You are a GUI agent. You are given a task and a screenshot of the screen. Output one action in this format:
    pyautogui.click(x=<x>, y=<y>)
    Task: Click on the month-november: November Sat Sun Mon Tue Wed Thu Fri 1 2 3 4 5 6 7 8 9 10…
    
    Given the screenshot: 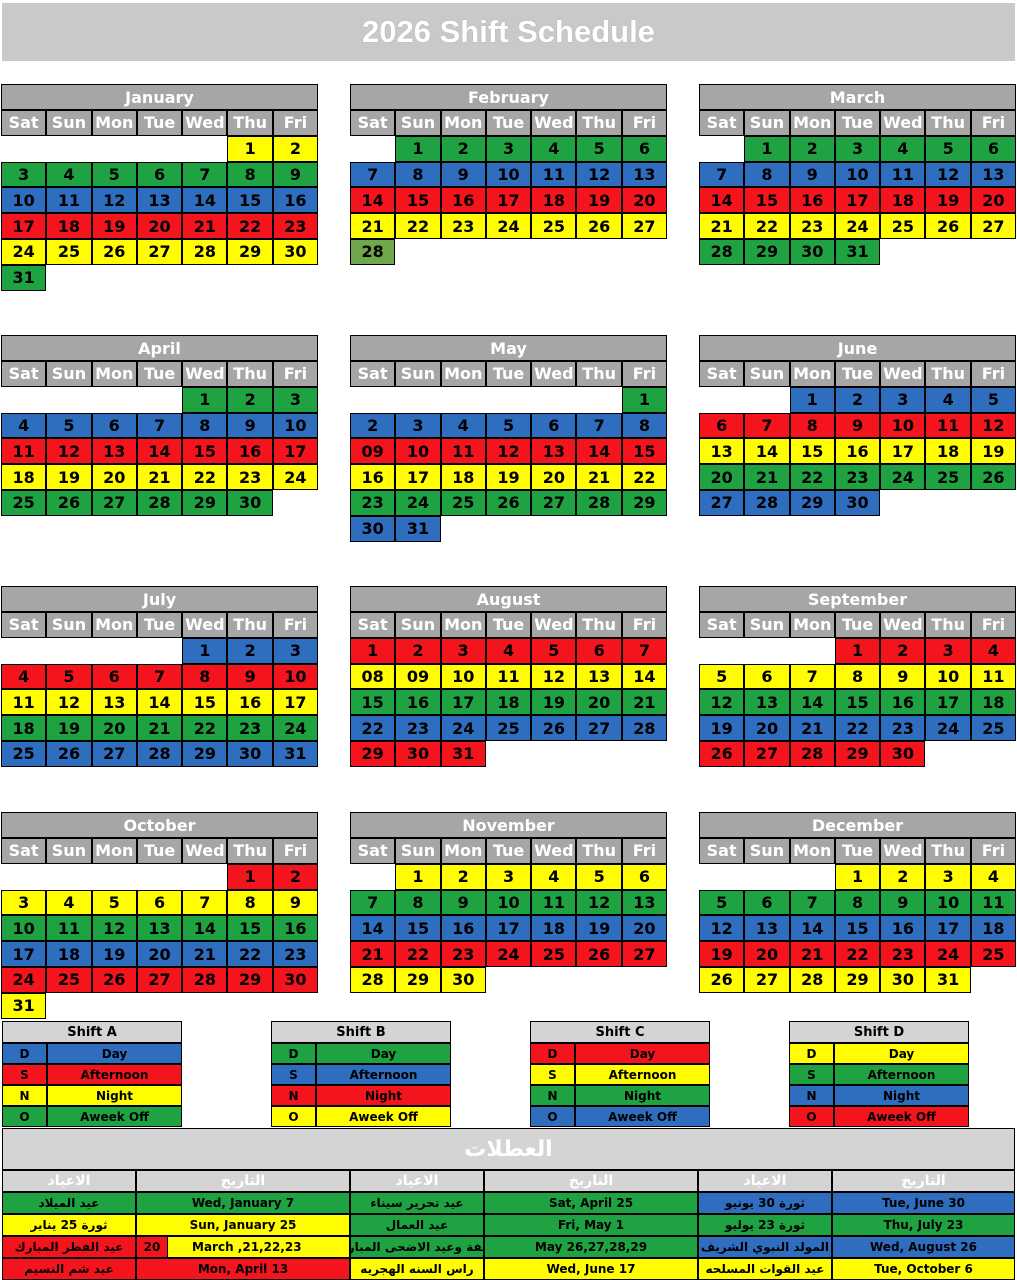 What is the action you would take?
    pyautogui.click(x=509, y=902)
    